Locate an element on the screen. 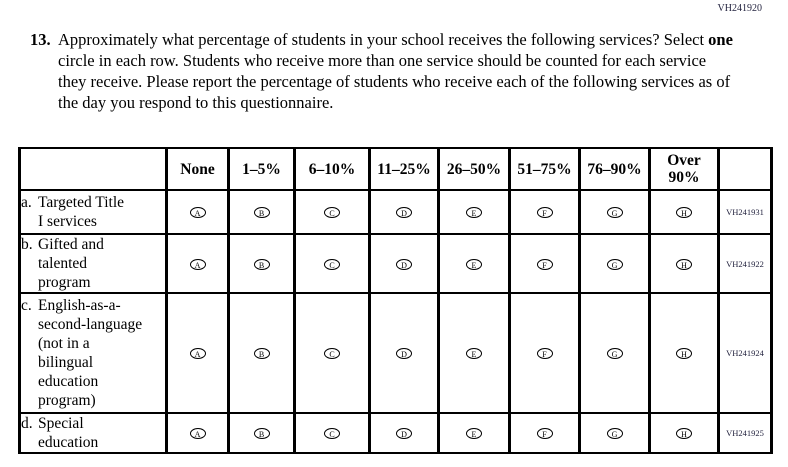 Image resolution: width=788 pixels, height=467 pixels. row-letter: b. is located at coordinates (27, 244).